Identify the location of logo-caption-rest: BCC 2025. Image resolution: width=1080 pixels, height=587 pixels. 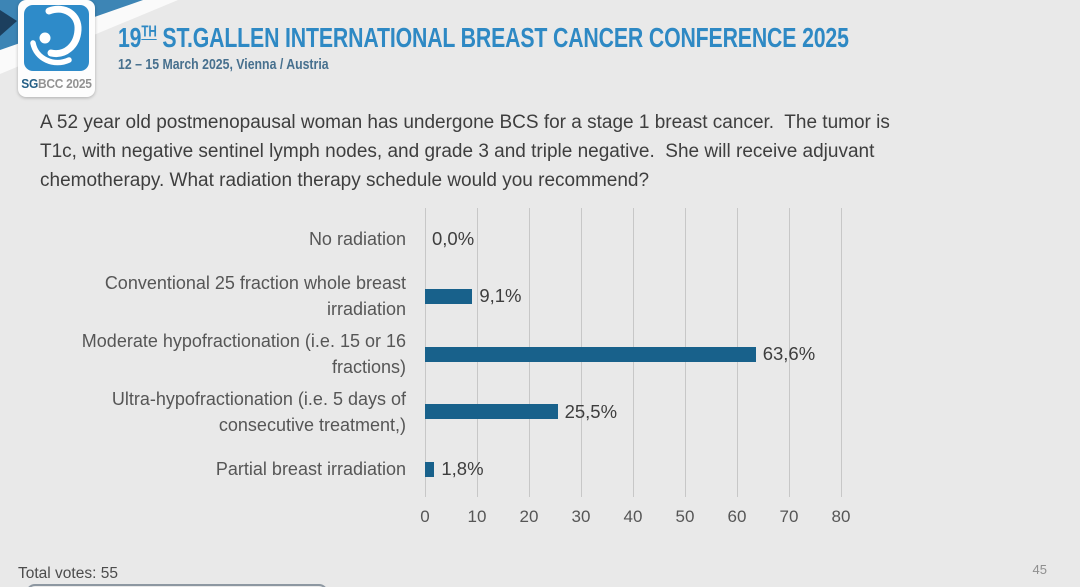
(65, 83).